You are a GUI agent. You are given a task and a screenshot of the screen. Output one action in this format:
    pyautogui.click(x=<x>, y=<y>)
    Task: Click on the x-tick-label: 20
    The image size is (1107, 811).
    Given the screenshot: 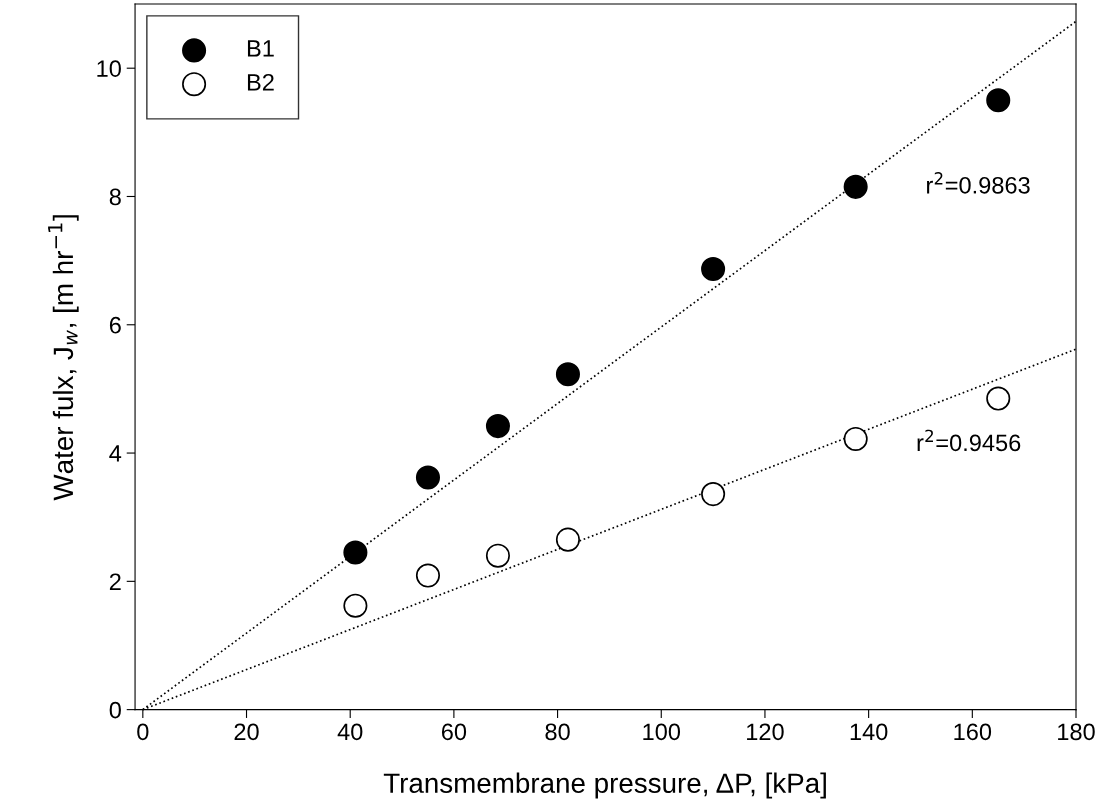 What is the action you would take?
    pyautogui.click(x=246, y=732)
    